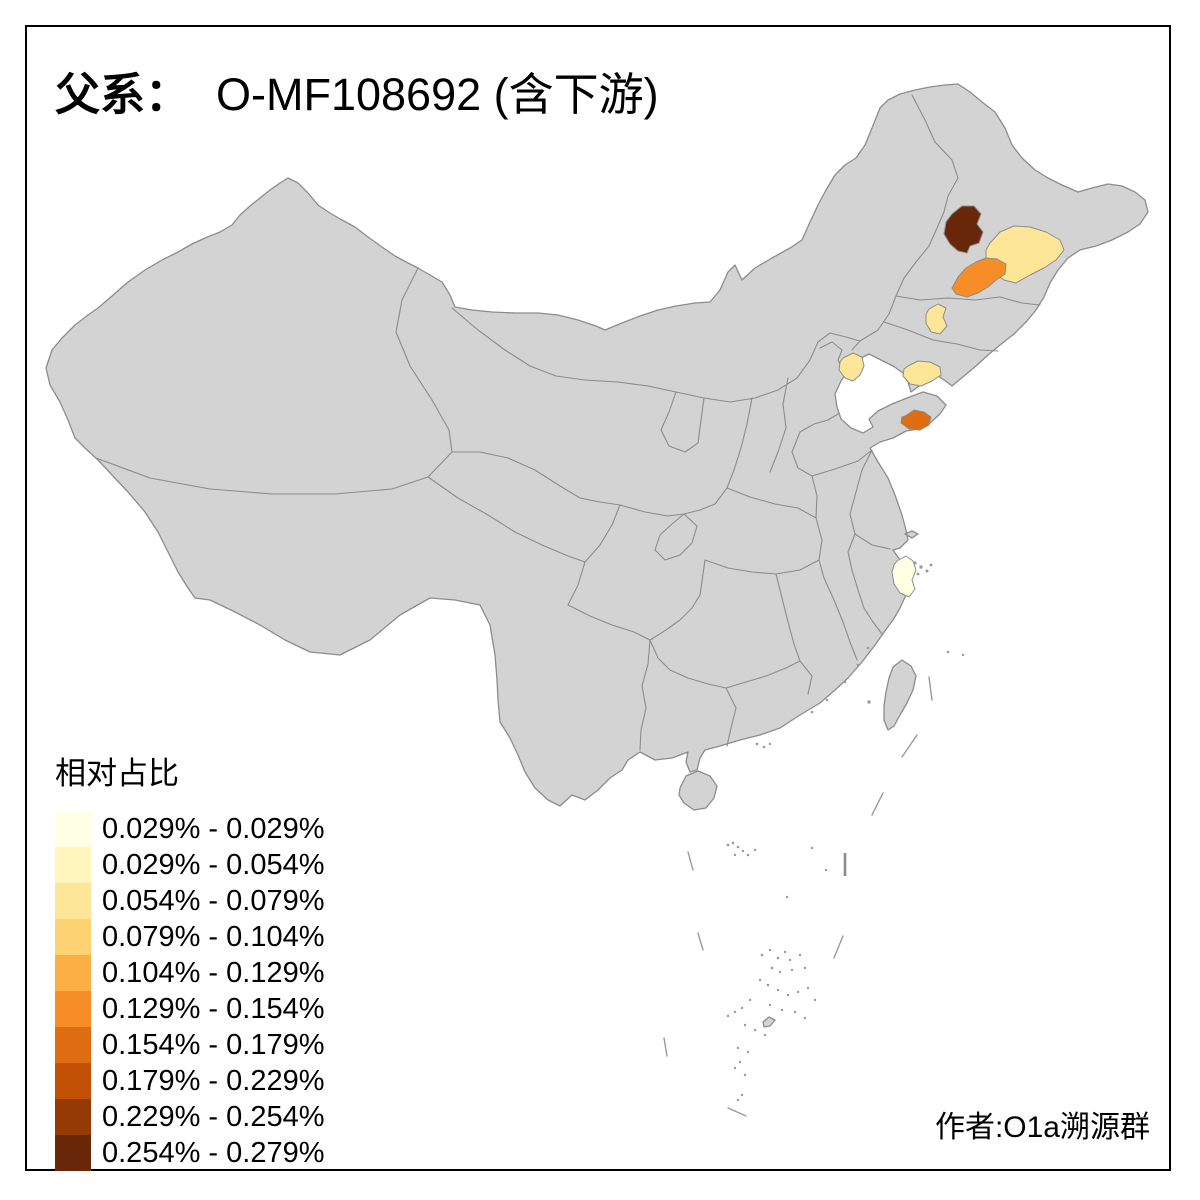 This screenshot has height=1200, width=1200. What do you see at coordinates (213, 937) in the screenshot?
I see `legend-label-4: 0.079% - 0.104%` at bounding box center [213, 937].